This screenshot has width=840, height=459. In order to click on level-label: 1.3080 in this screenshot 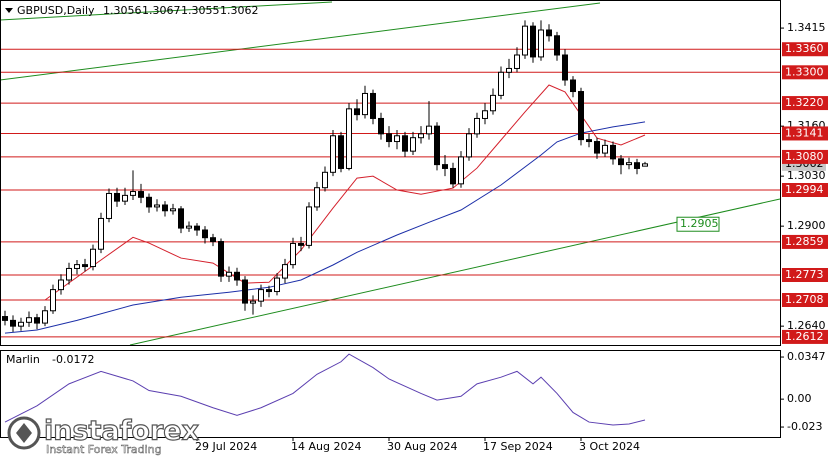, I will do `click(804, 156)`.